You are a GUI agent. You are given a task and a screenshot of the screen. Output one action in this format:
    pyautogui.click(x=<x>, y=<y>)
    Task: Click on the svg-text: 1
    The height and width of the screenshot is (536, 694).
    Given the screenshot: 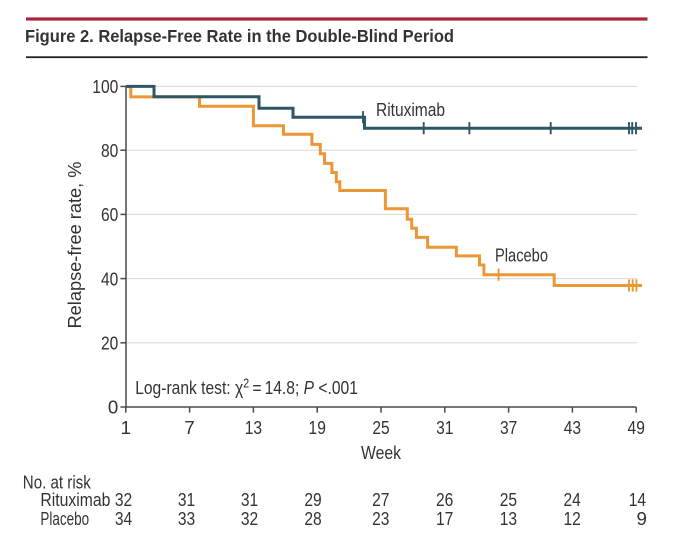 What is the action you would take?
    pyautogui.click(x=126, y=427)
    